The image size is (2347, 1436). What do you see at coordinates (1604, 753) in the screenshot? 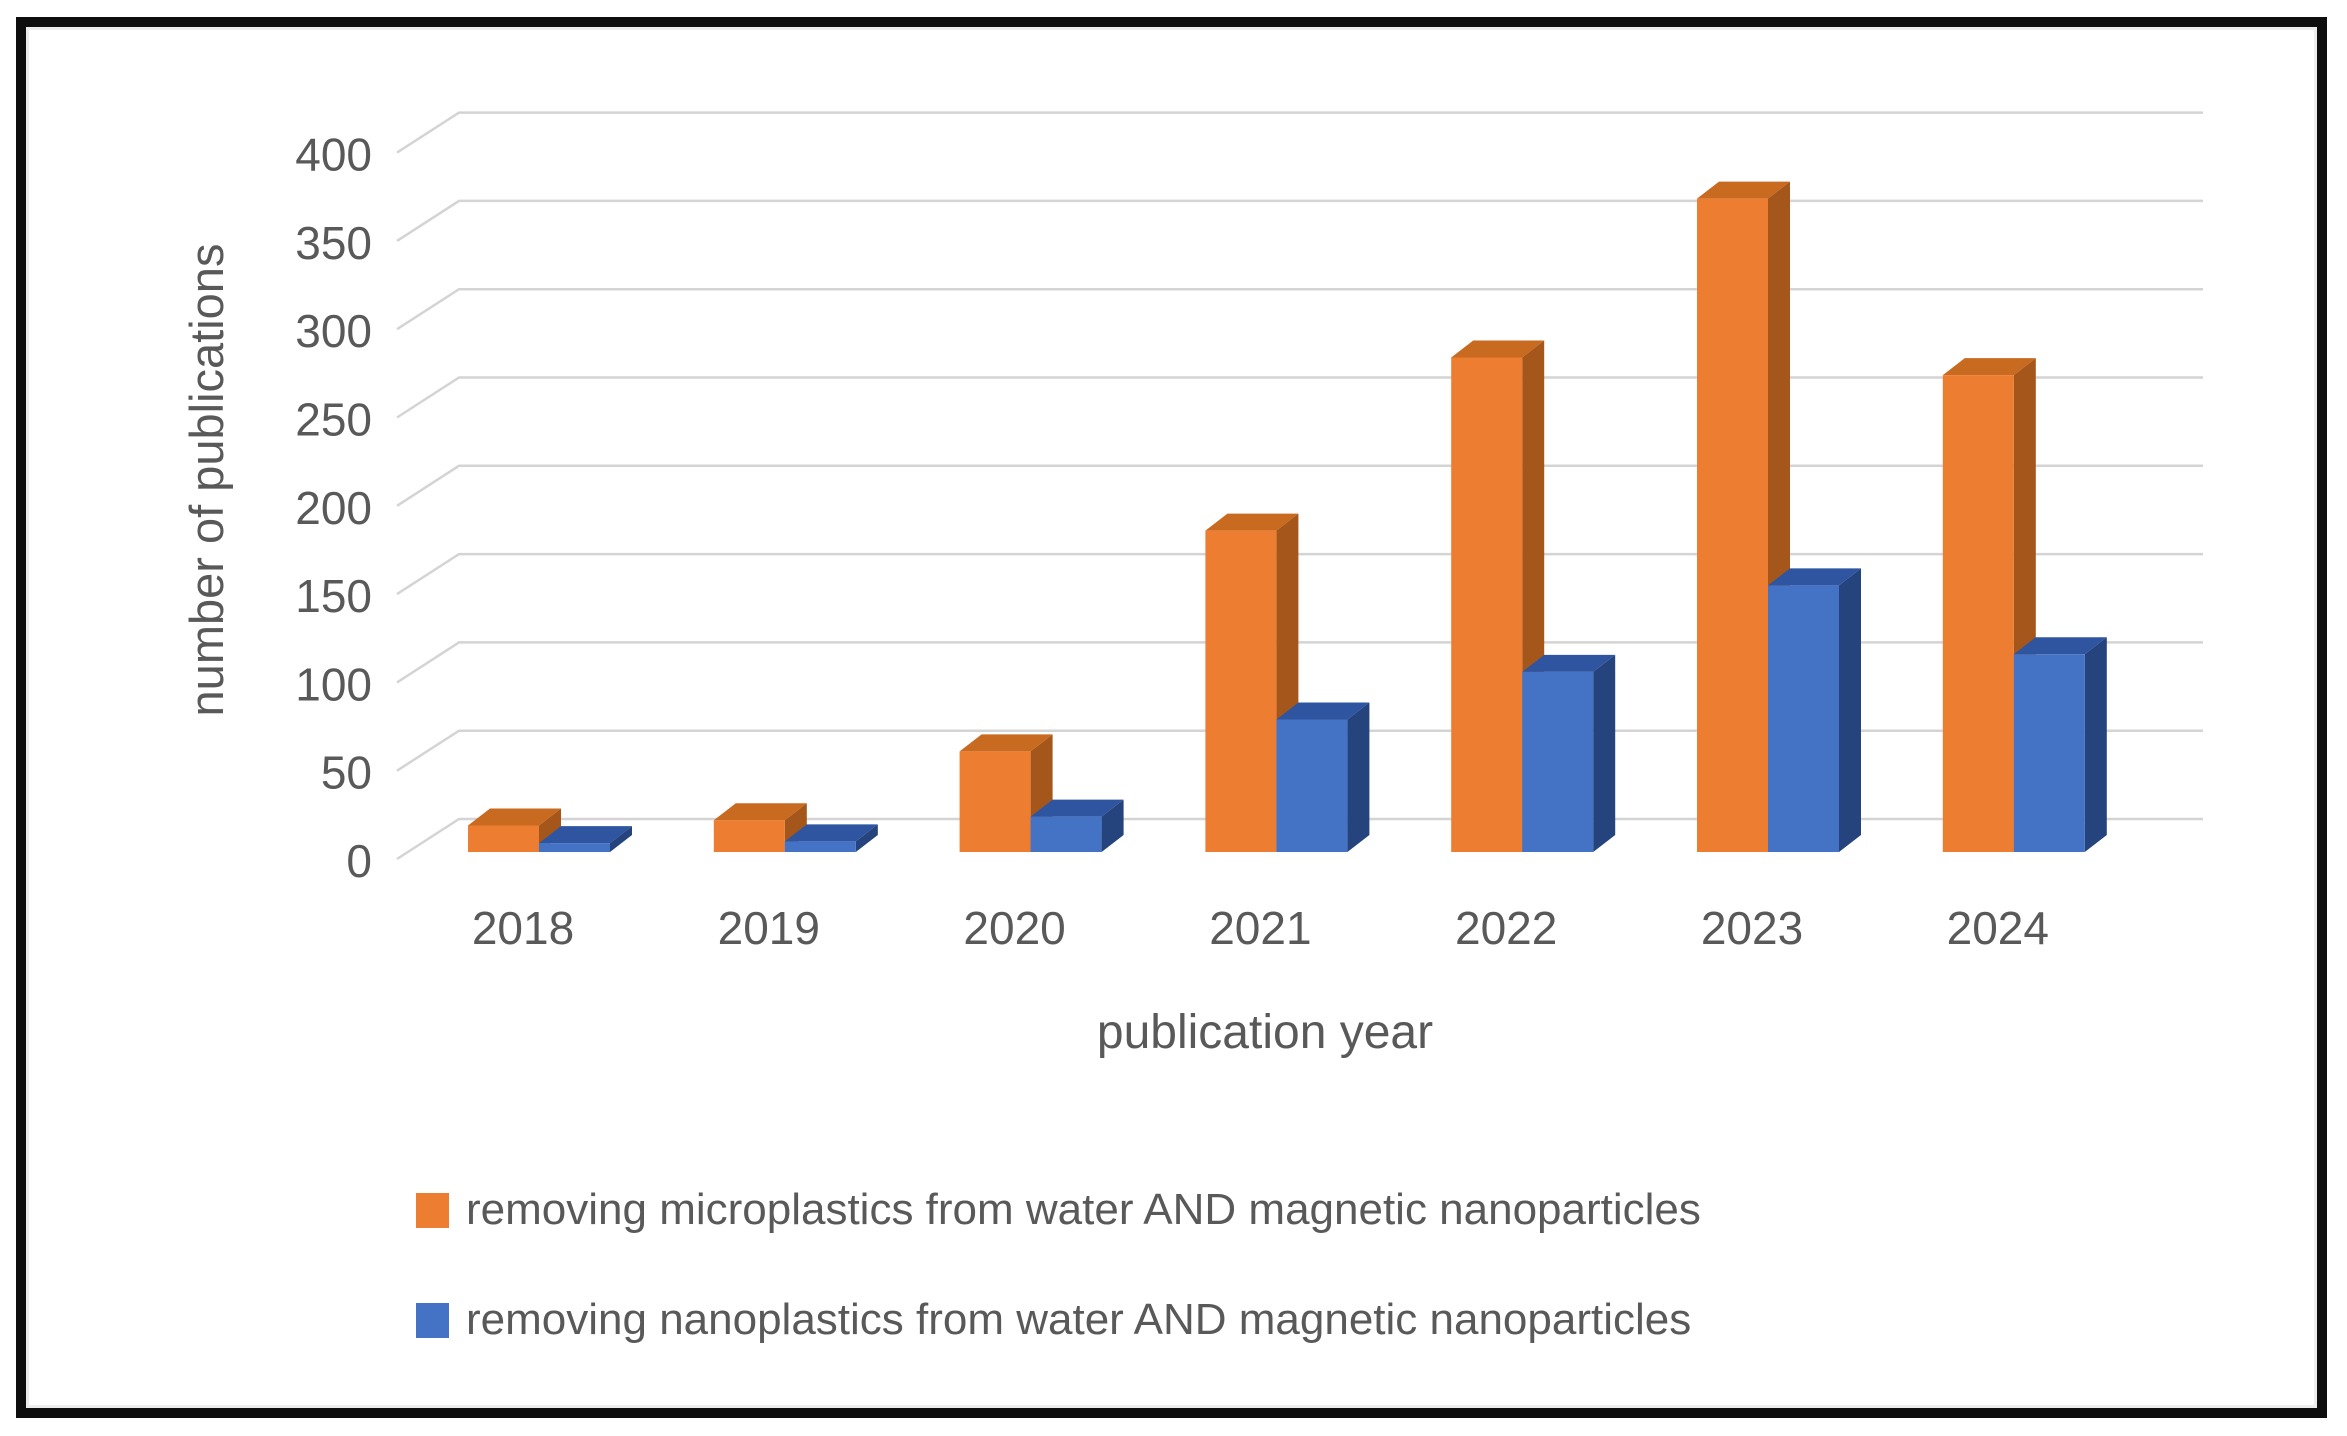
I see `bar-2022-s1-side` at bounding box center [1604, 753].